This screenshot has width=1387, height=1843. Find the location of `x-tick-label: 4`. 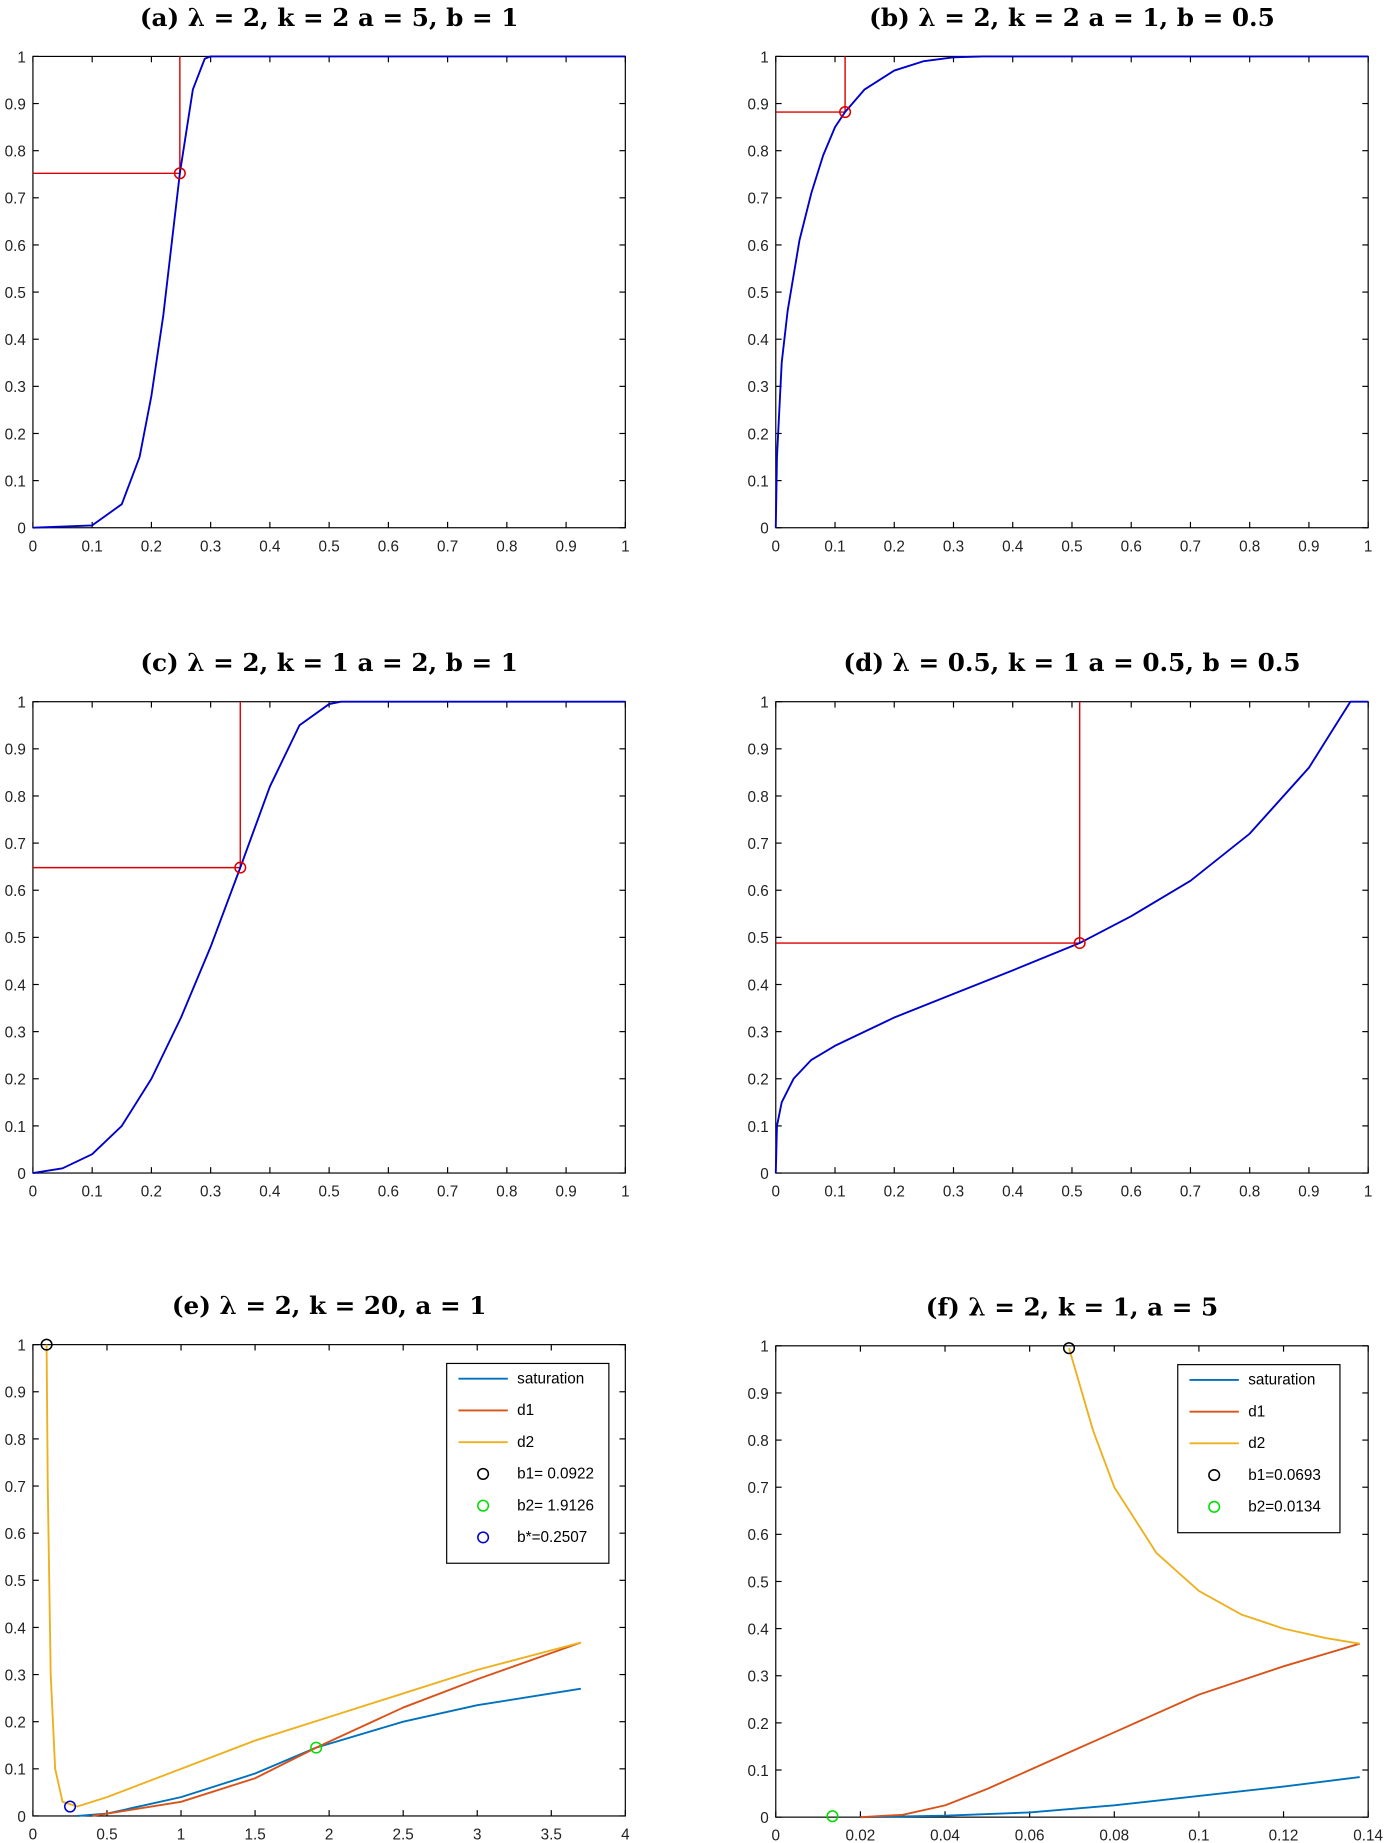

x-tick-label: 4 is located at coordinates (625, 1834).